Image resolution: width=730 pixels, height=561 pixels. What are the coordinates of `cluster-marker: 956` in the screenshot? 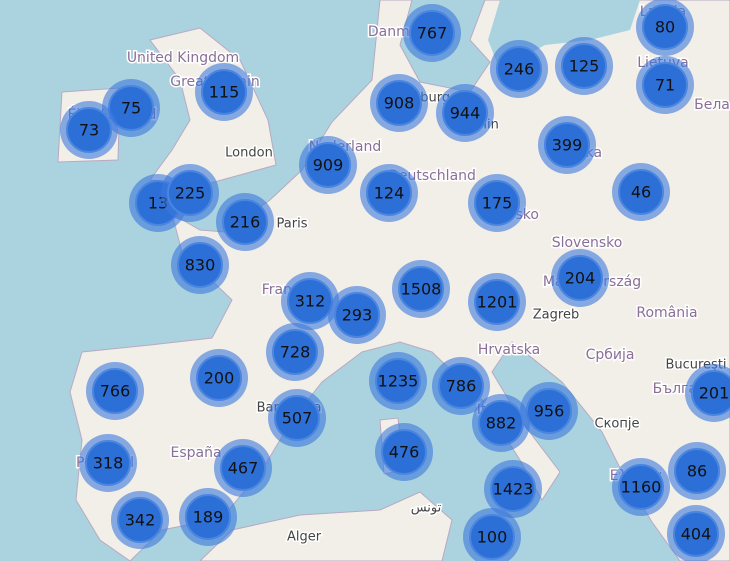 It's located at (549, 411).